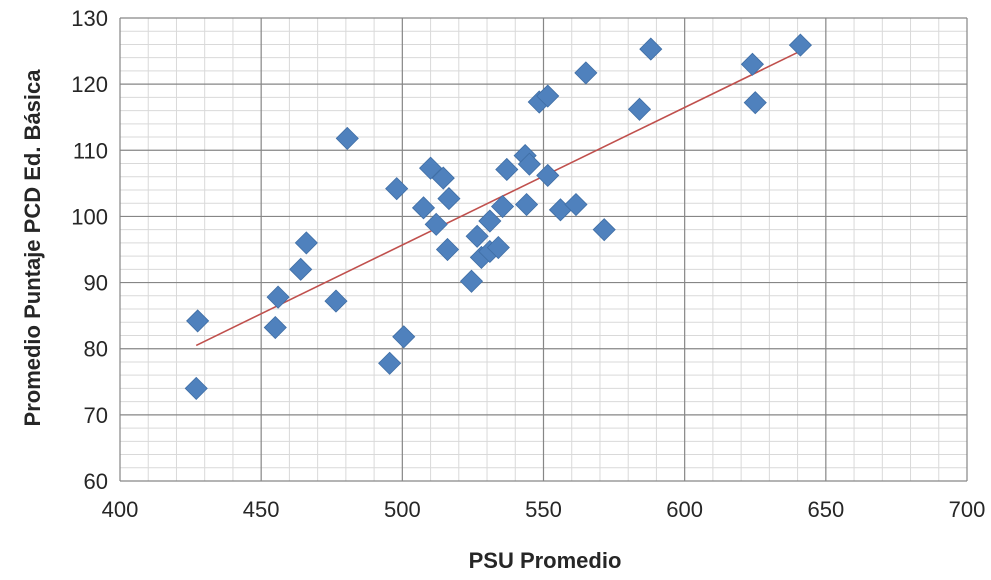  What do you see at coordinates (96, 415) in the screenshot?
I see `y-tick-label: 70` at bounding box center [96, 415].